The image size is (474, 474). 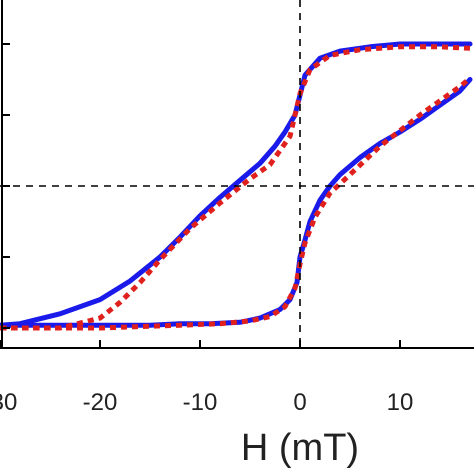 I want to click on x-tick-label: -10, so click(x=200, y=402).